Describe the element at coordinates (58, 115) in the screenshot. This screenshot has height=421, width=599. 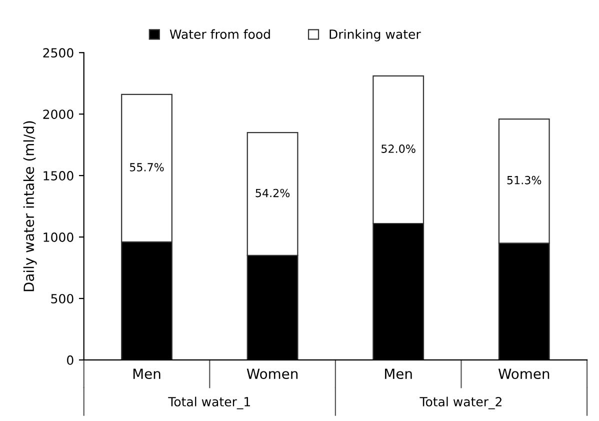
I see `y-tick-label: 2000` at that location.